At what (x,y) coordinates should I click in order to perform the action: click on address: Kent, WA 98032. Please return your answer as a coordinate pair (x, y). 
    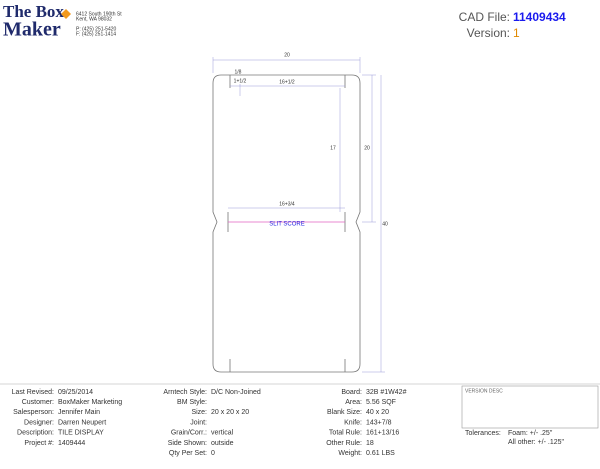
    Looking at the image, I should click on (94, 19).